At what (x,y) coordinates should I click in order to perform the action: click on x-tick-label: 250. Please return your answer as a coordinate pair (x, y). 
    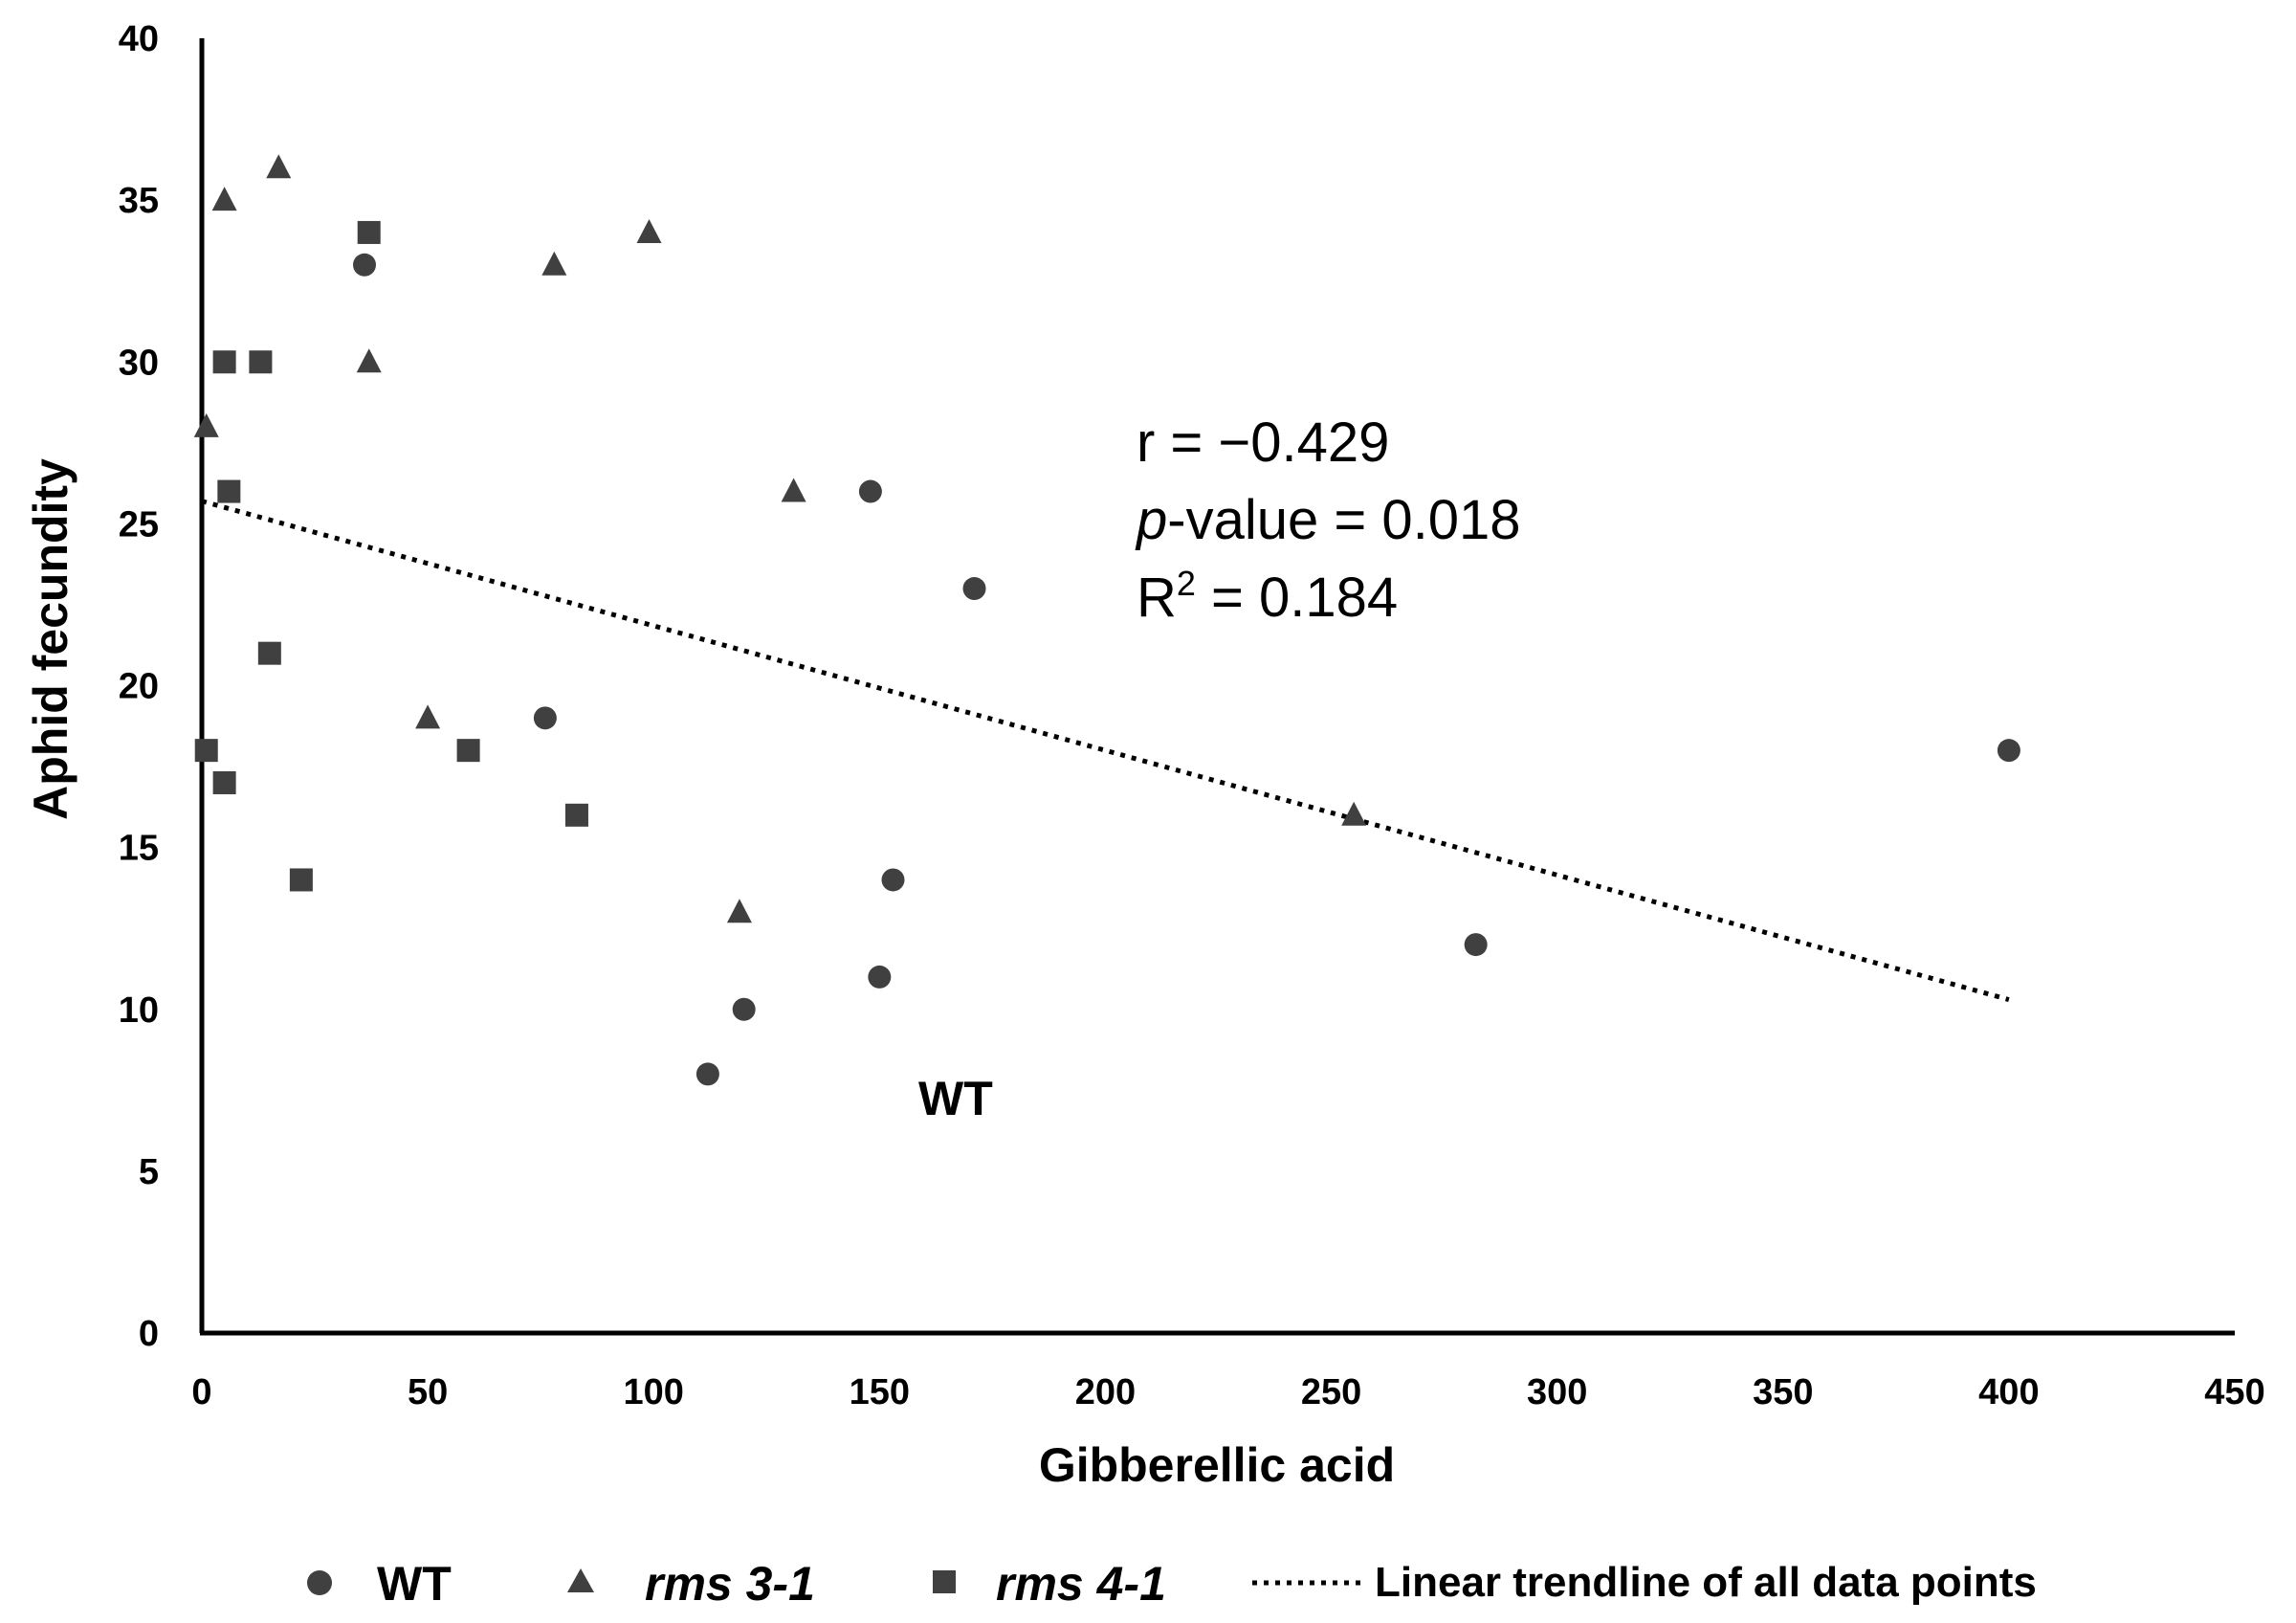
    Looking at the image, I should click on (1331, 1392).